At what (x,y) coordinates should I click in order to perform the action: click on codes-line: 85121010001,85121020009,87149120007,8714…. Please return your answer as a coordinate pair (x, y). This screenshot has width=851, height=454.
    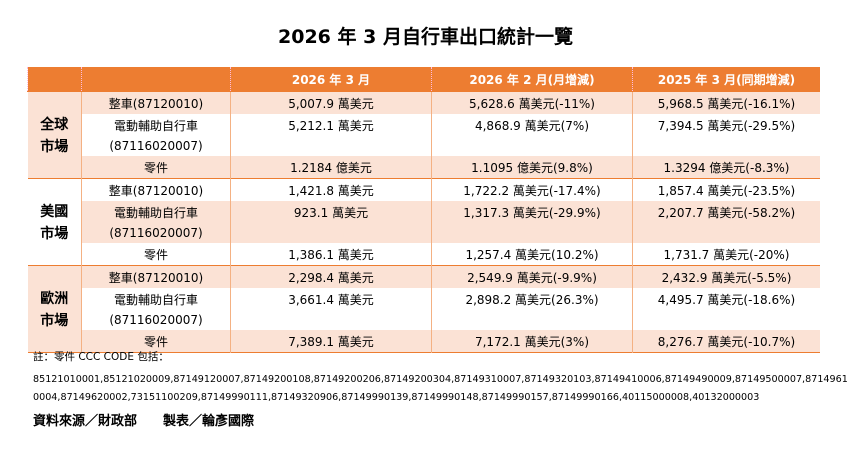
    Looking at the image, I should click on (440, 379).